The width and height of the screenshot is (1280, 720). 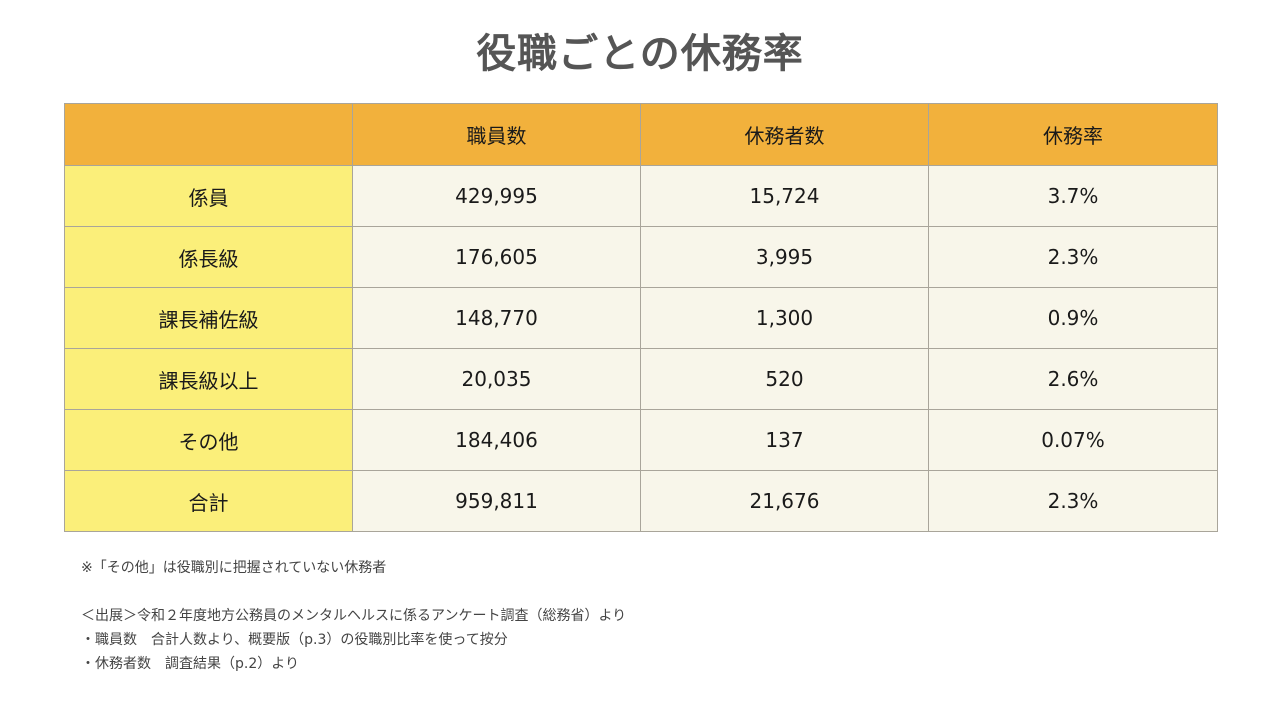 What do you see at coordinates (784, 318) in the screenshot?
I see `absent-count-cell: 1,300` at bounding box center [784, 318].